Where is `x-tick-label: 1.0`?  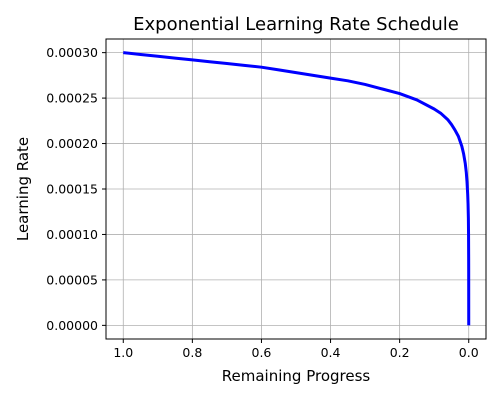 x-tick-label: 1.0 is located at coordinates (123, 352).